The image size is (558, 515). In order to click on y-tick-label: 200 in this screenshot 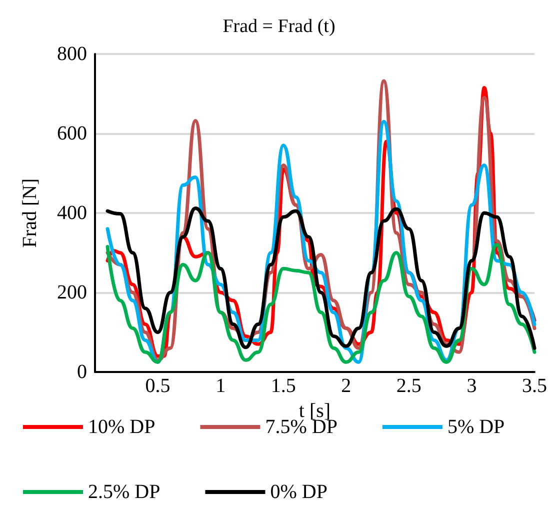, I will do `click(72, 293)`.